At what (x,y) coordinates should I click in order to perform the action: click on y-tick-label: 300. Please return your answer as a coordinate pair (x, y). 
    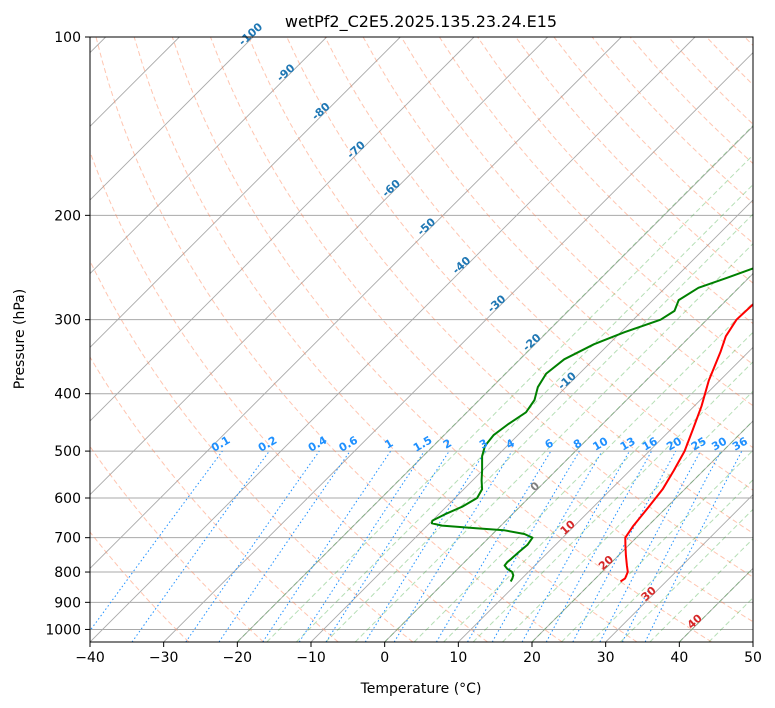
    Looking at the image, I should click on (67, 321).